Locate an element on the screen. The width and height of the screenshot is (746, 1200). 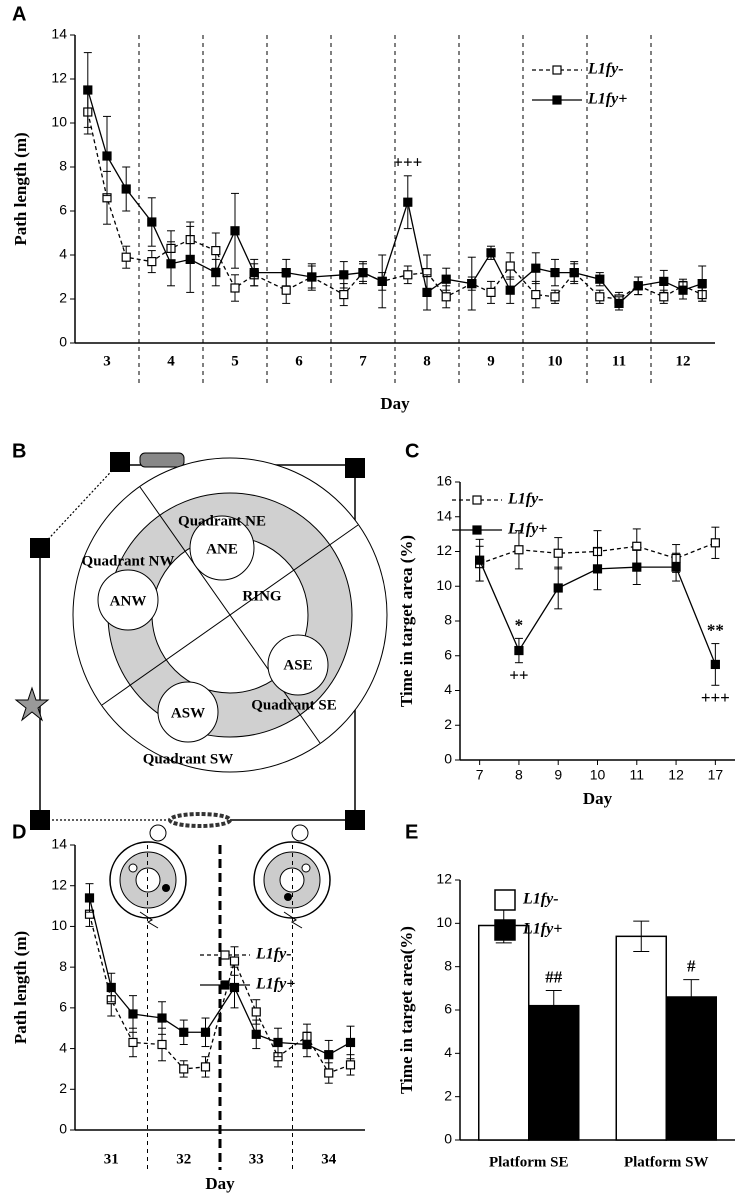
significance-mark: ** is located at coordinates (715, 629).